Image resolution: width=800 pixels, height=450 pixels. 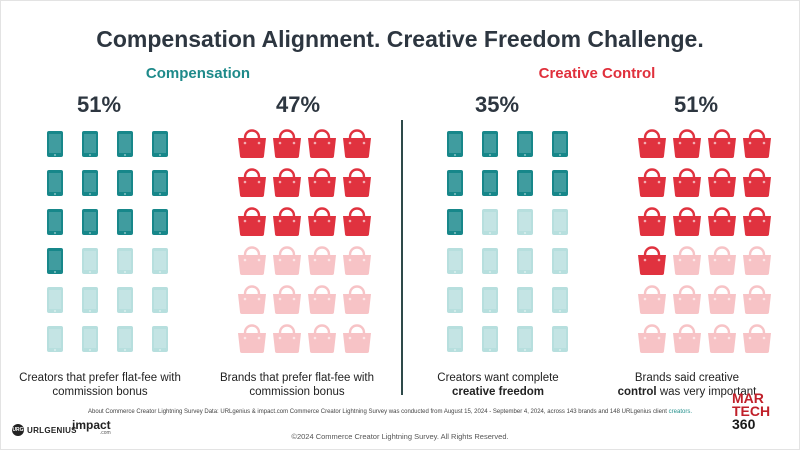 What do you see at coordinates (498, 392) in the screenshot?
I see `caption-emphasis: creative freedom` at bounding box center [498, 392].